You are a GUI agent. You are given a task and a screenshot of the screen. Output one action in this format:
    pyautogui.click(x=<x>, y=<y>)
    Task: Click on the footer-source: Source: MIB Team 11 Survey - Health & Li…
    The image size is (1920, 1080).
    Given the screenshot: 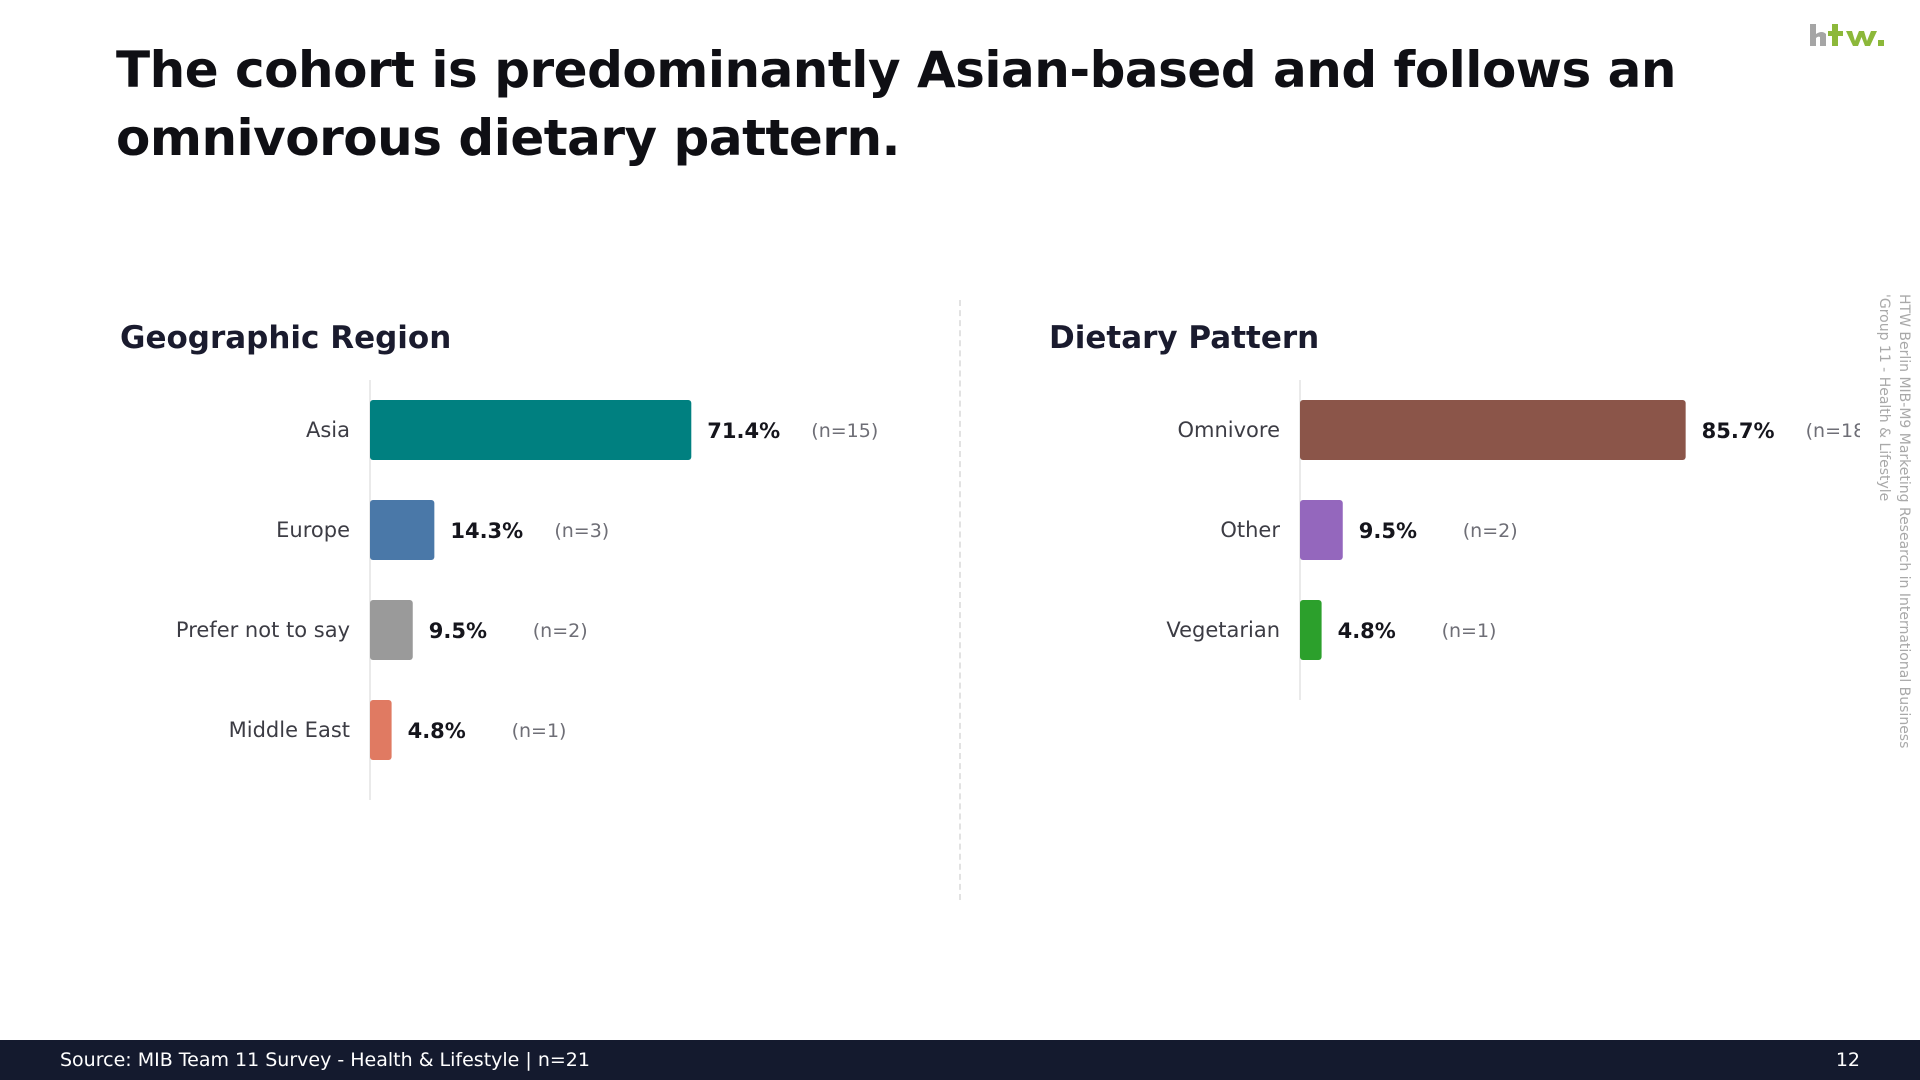 What is the action you would take?
    pyautogui.click(x=325, y=1060)
    